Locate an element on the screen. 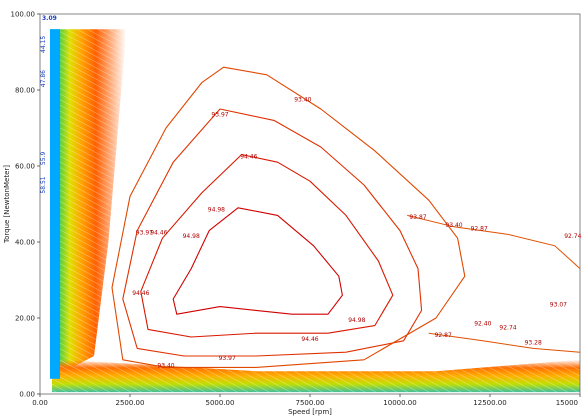  x-tick-label: 12500.00 is located at coordinates (489, 403).